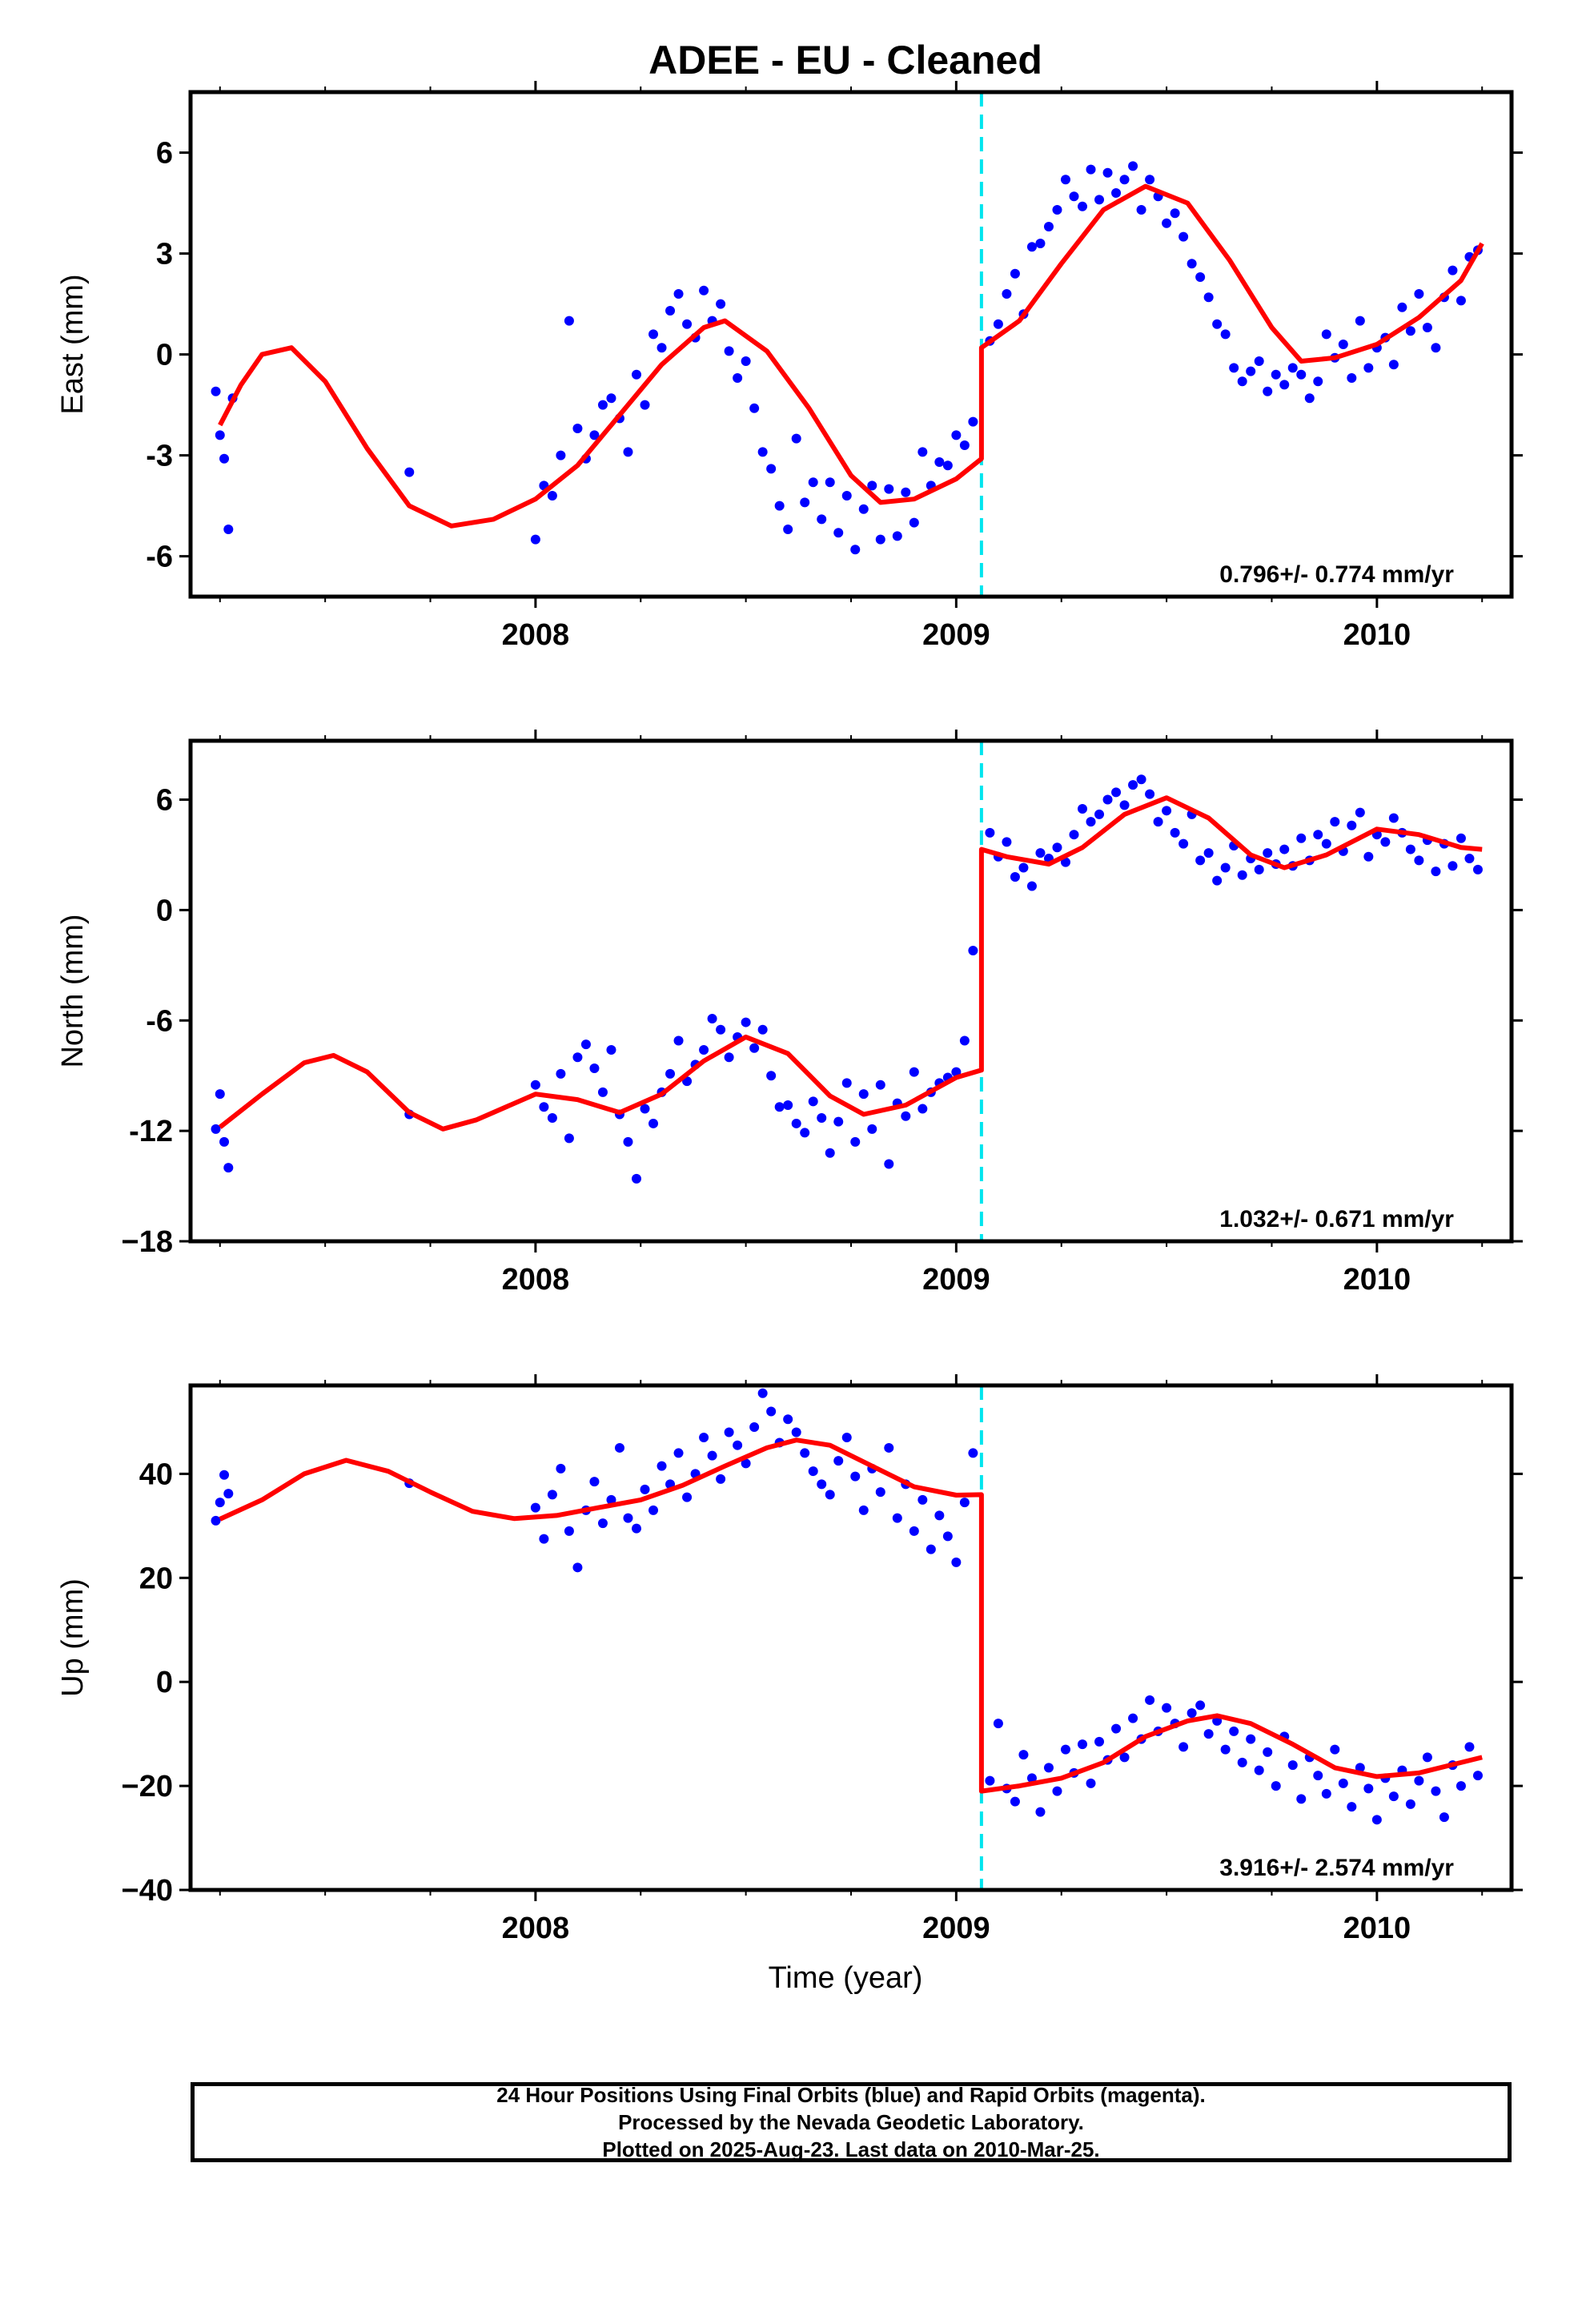  I want to click on up-y-tick-label: 40, so click(156, 1474).